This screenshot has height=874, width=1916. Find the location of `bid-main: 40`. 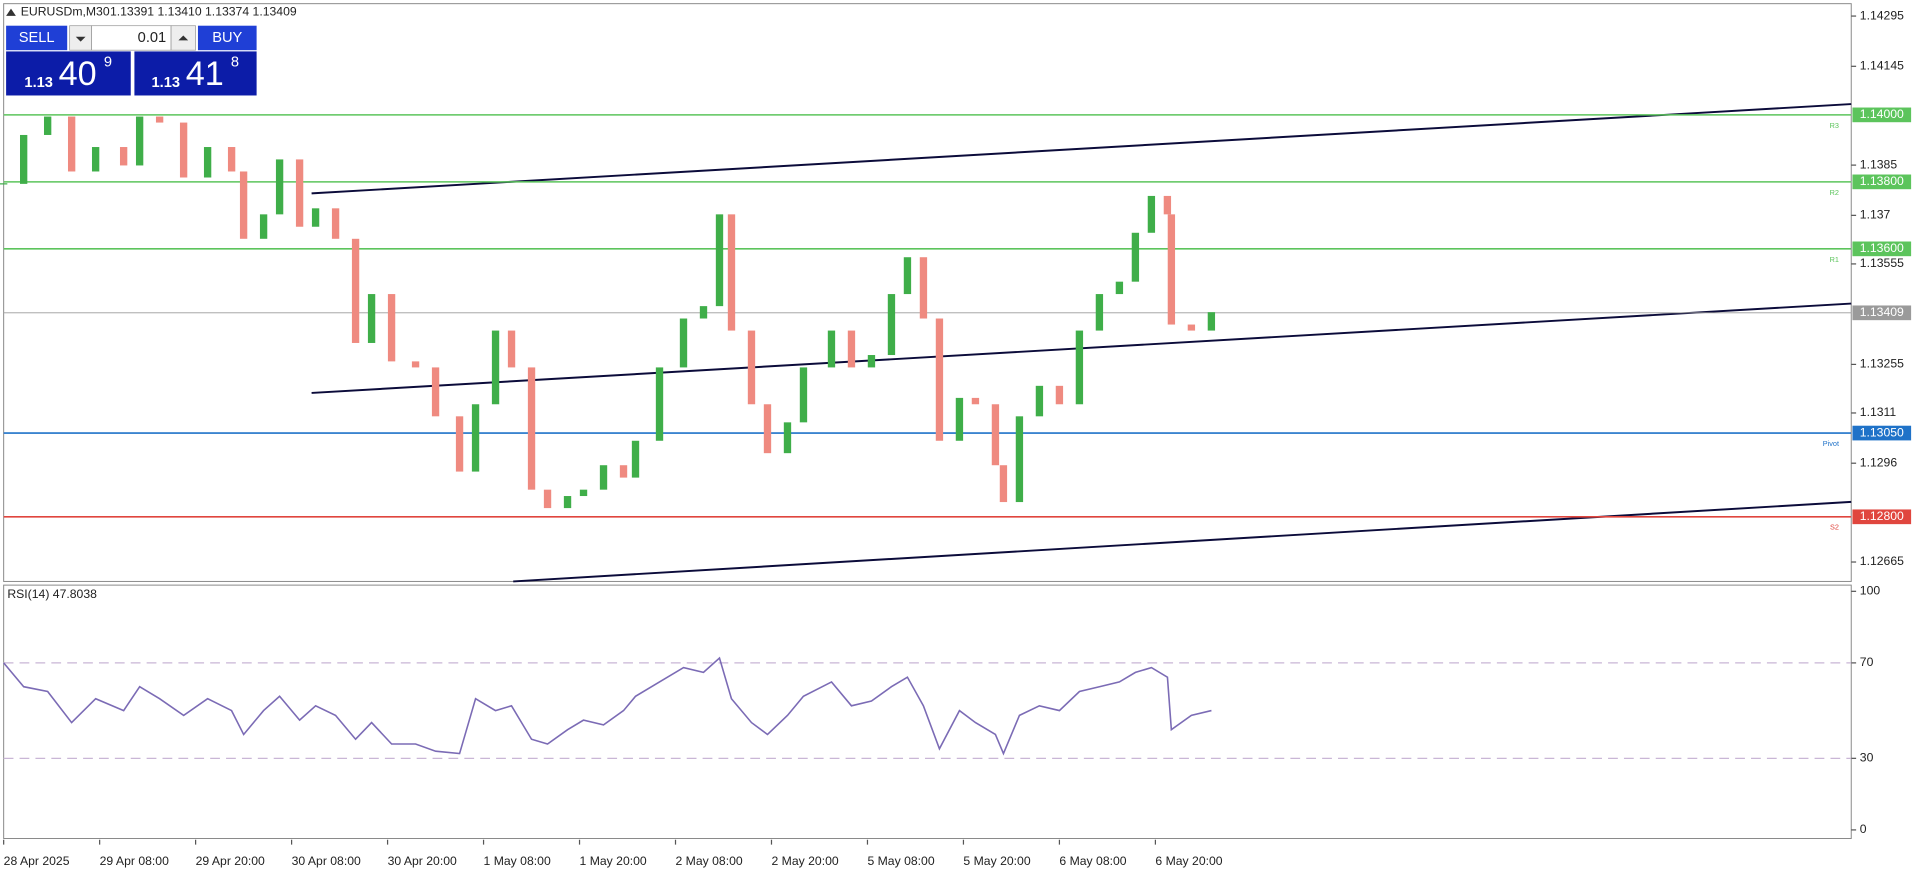

bid-main: 40 is located at coordinates (78, 74).